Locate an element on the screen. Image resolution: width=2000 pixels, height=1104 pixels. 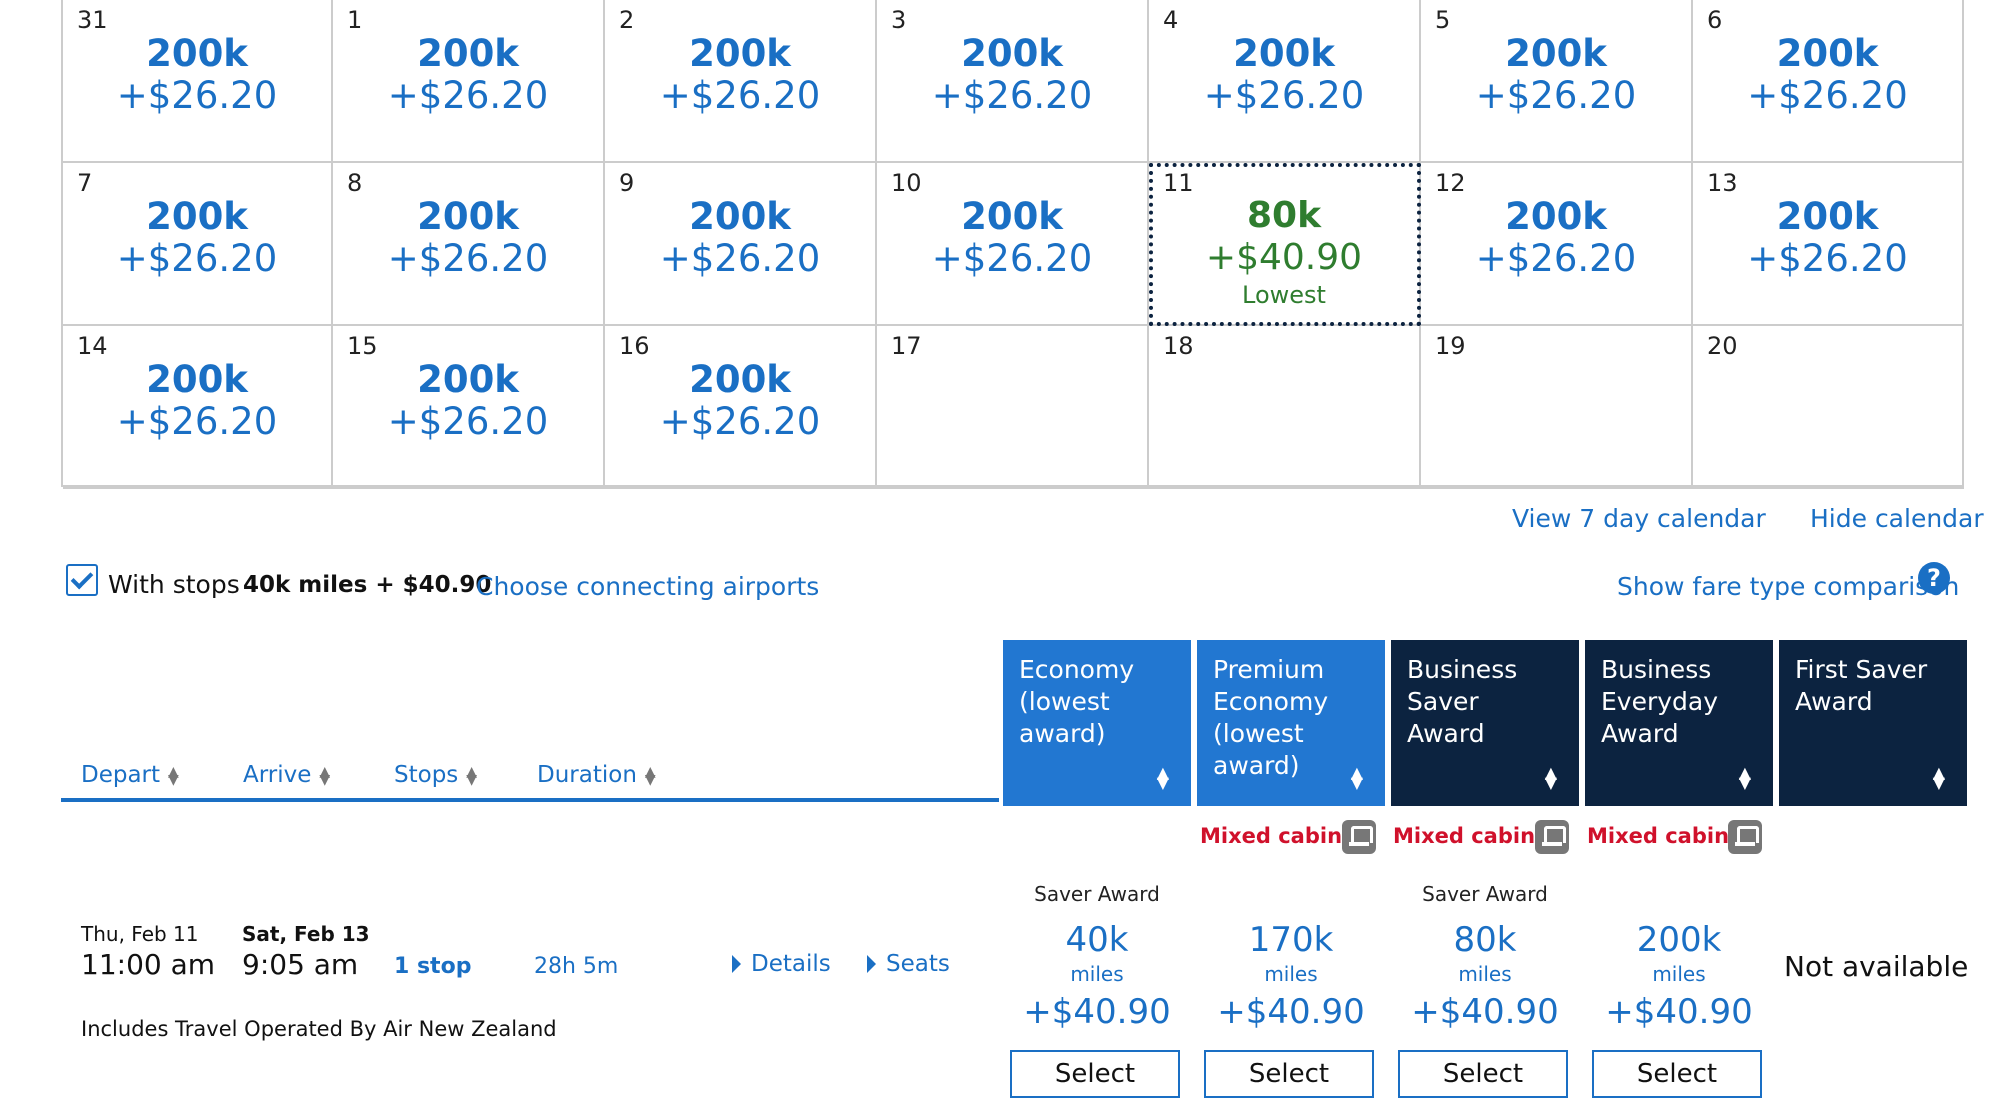
fare-col-label: Business Saver Award is located at coordinates (1462, 701).